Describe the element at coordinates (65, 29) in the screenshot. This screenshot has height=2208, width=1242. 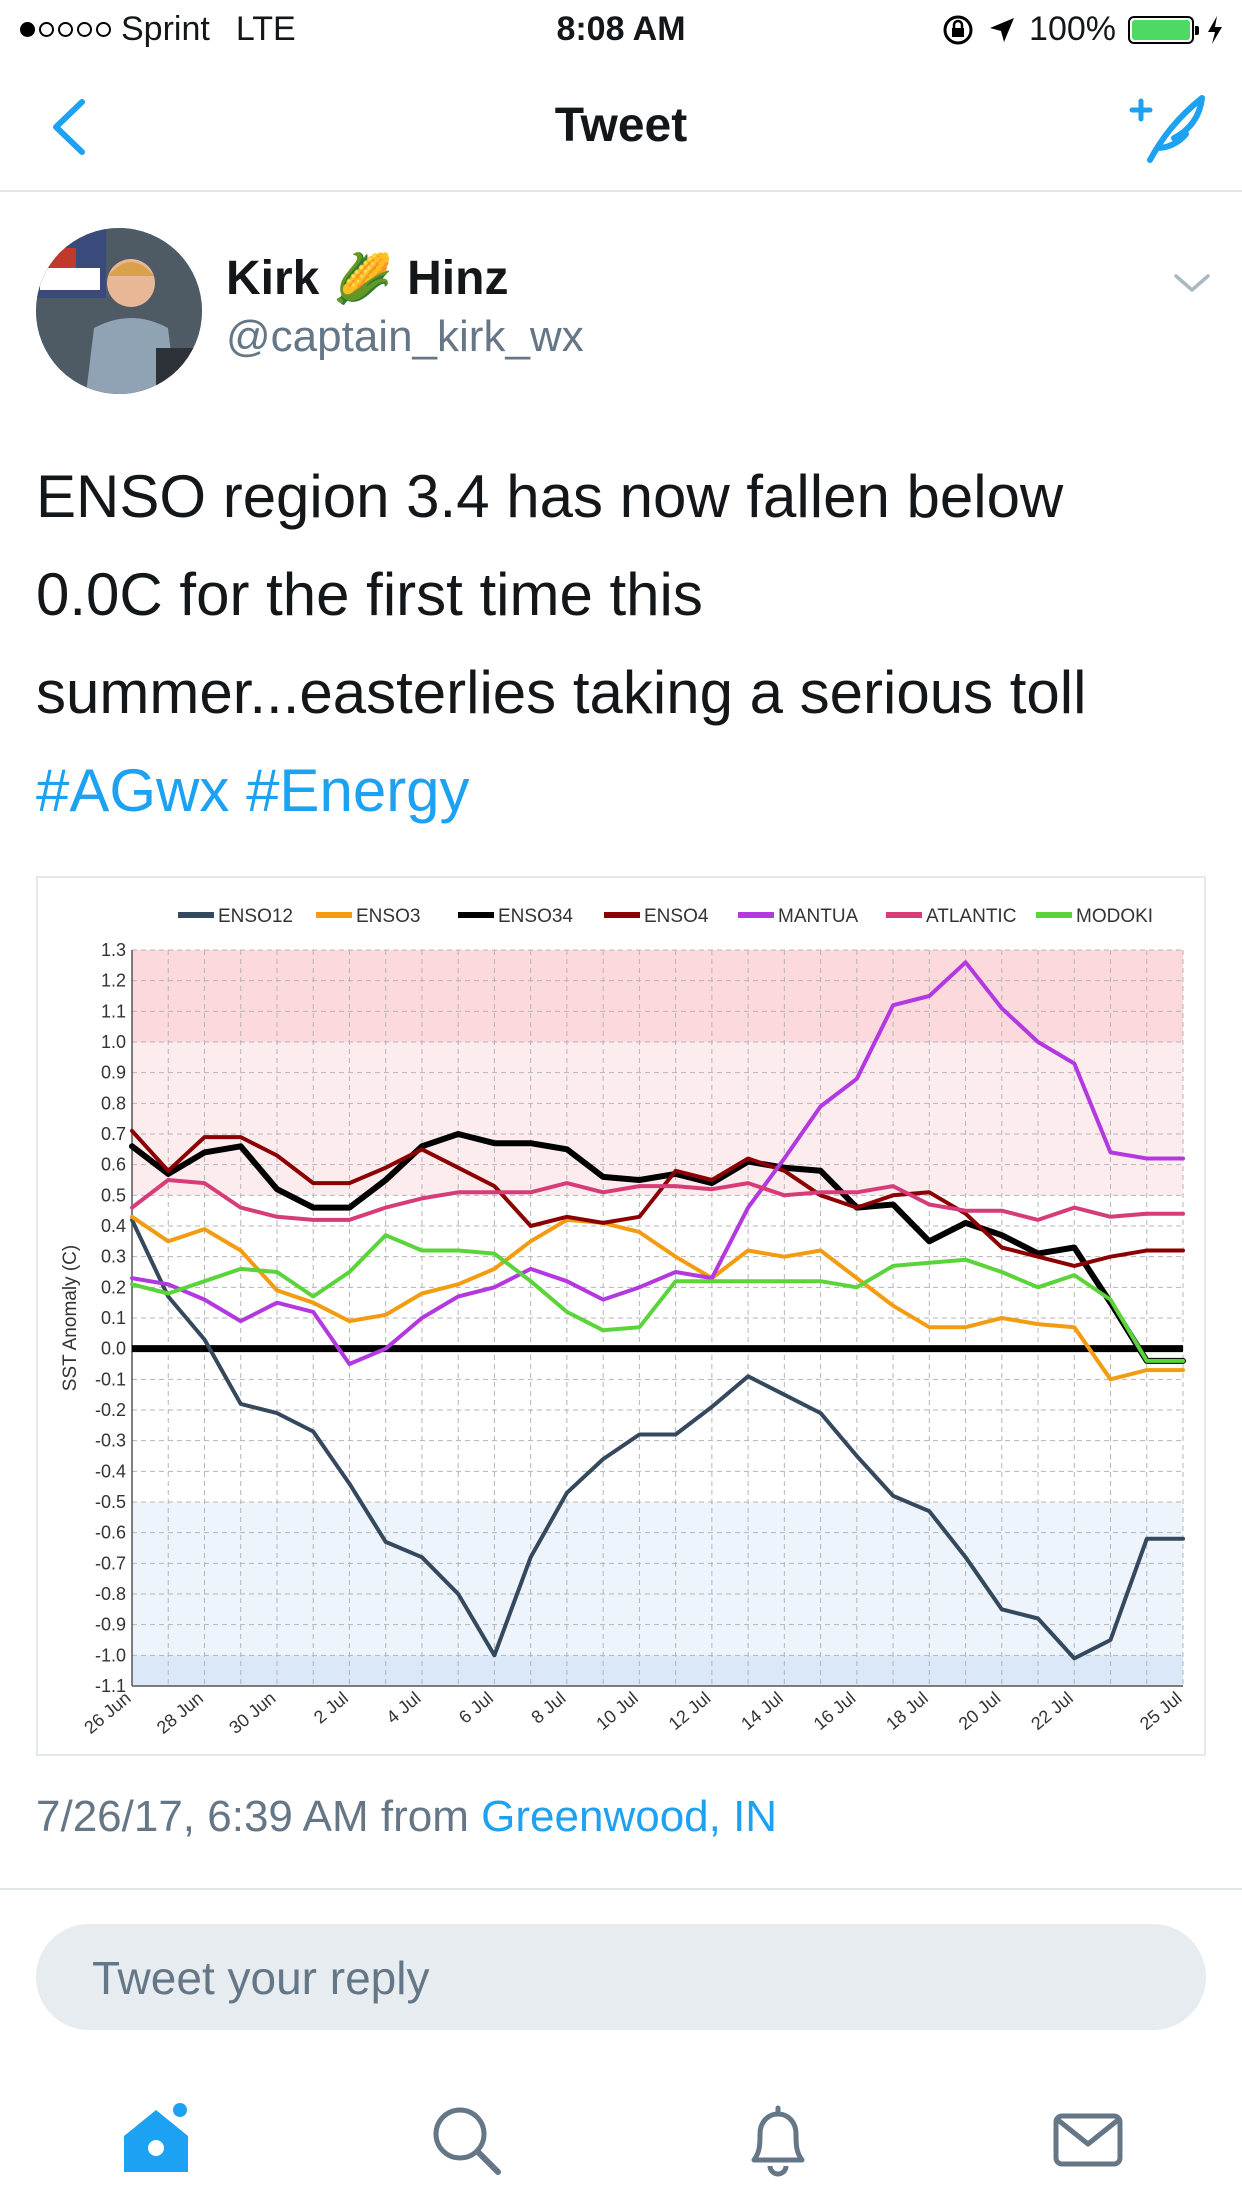
I see `signal-dots-icon` at that location.